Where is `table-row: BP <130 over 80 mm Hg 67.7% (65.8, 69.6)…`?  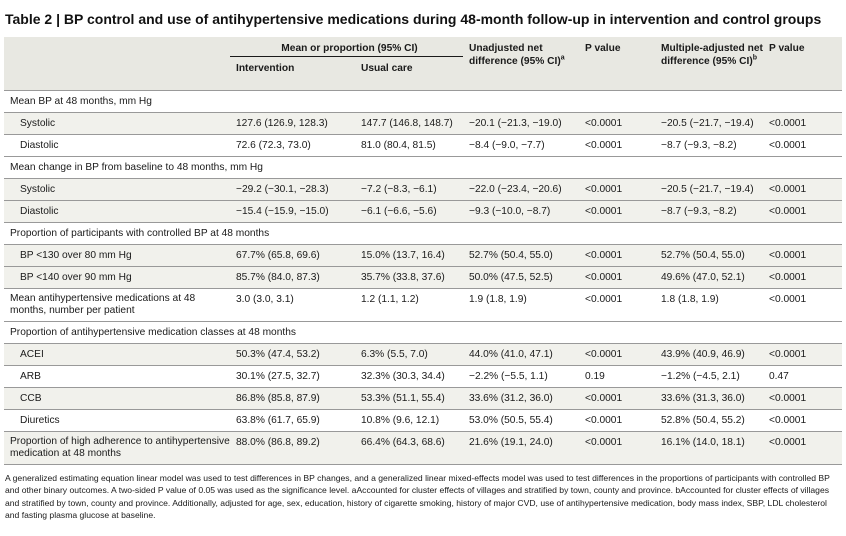
table-row: BP <130 over 80 mm Hg 67.7% (65.8, 69.6)… is located at coordinates (423, 254).